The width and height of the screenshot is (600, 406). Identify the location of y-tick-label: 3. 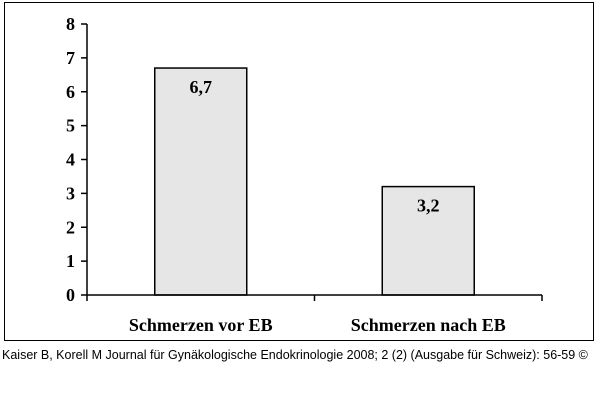
(70, 193).